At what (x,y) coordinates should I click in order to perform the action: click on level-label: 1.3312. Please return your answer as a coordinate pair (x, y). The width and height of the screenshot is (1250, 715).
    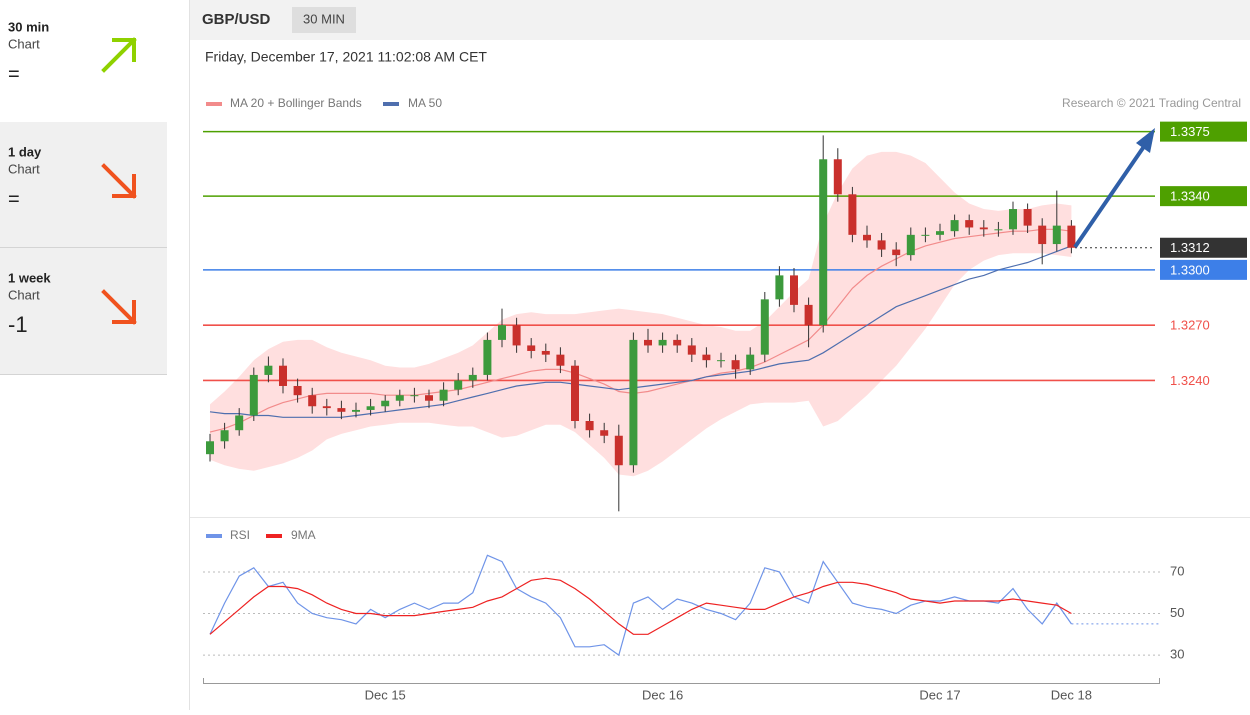
    Looking at the image, I should click on (1190, 247).